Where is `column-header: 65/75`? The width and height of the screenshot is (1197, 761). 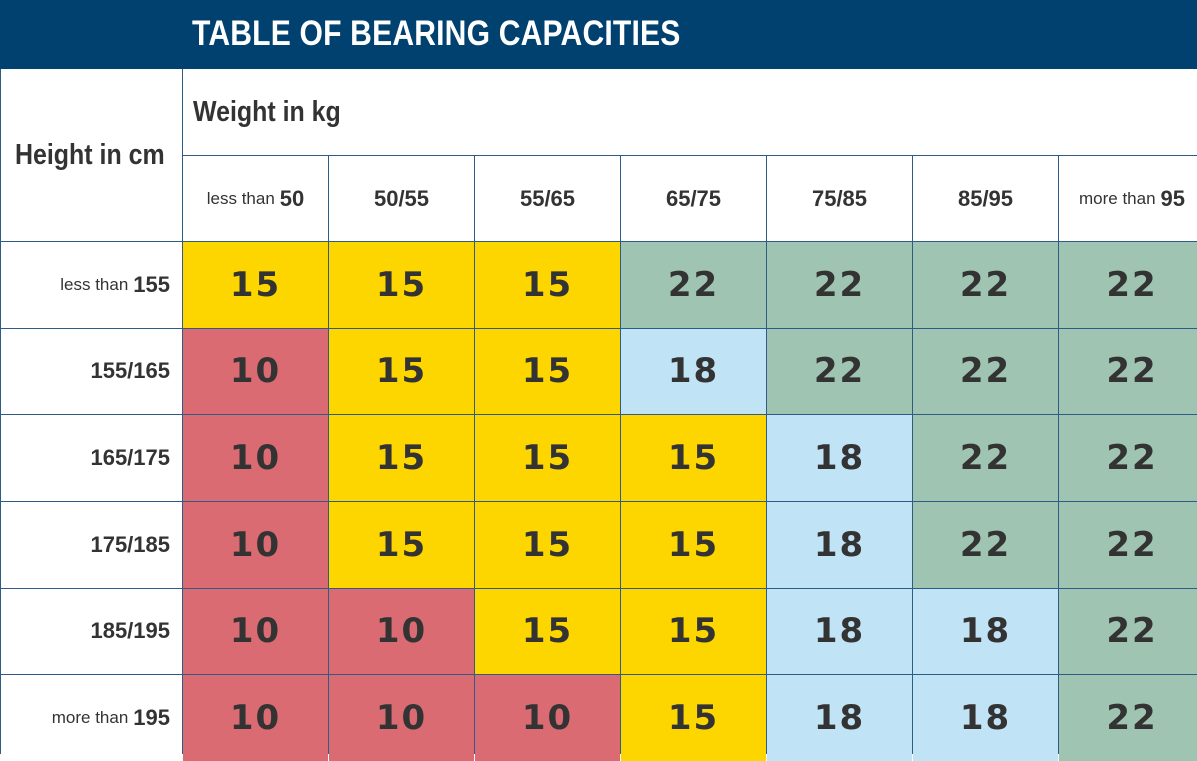 column-header: 65/75 is located at coordinates (693, 198).